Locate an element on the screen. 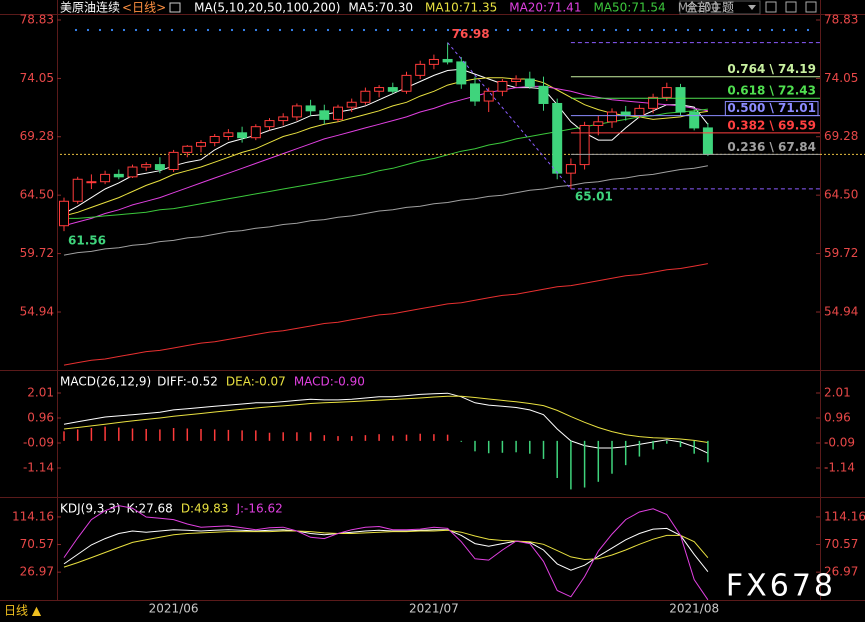  fib-label-box is located at coordinates (771, 109).